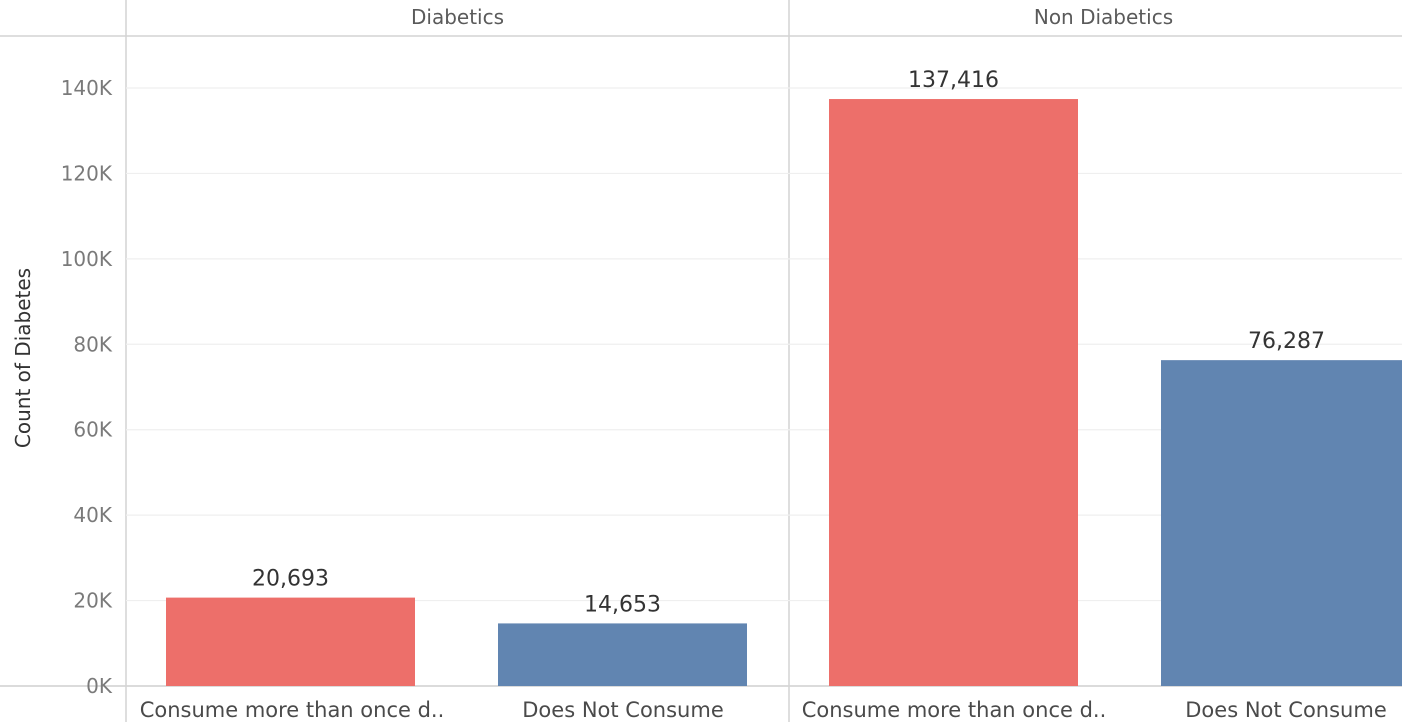 This screenshot has width=1402, height=722. I want to click on y-tick-label: 0K, so click(99, 686).